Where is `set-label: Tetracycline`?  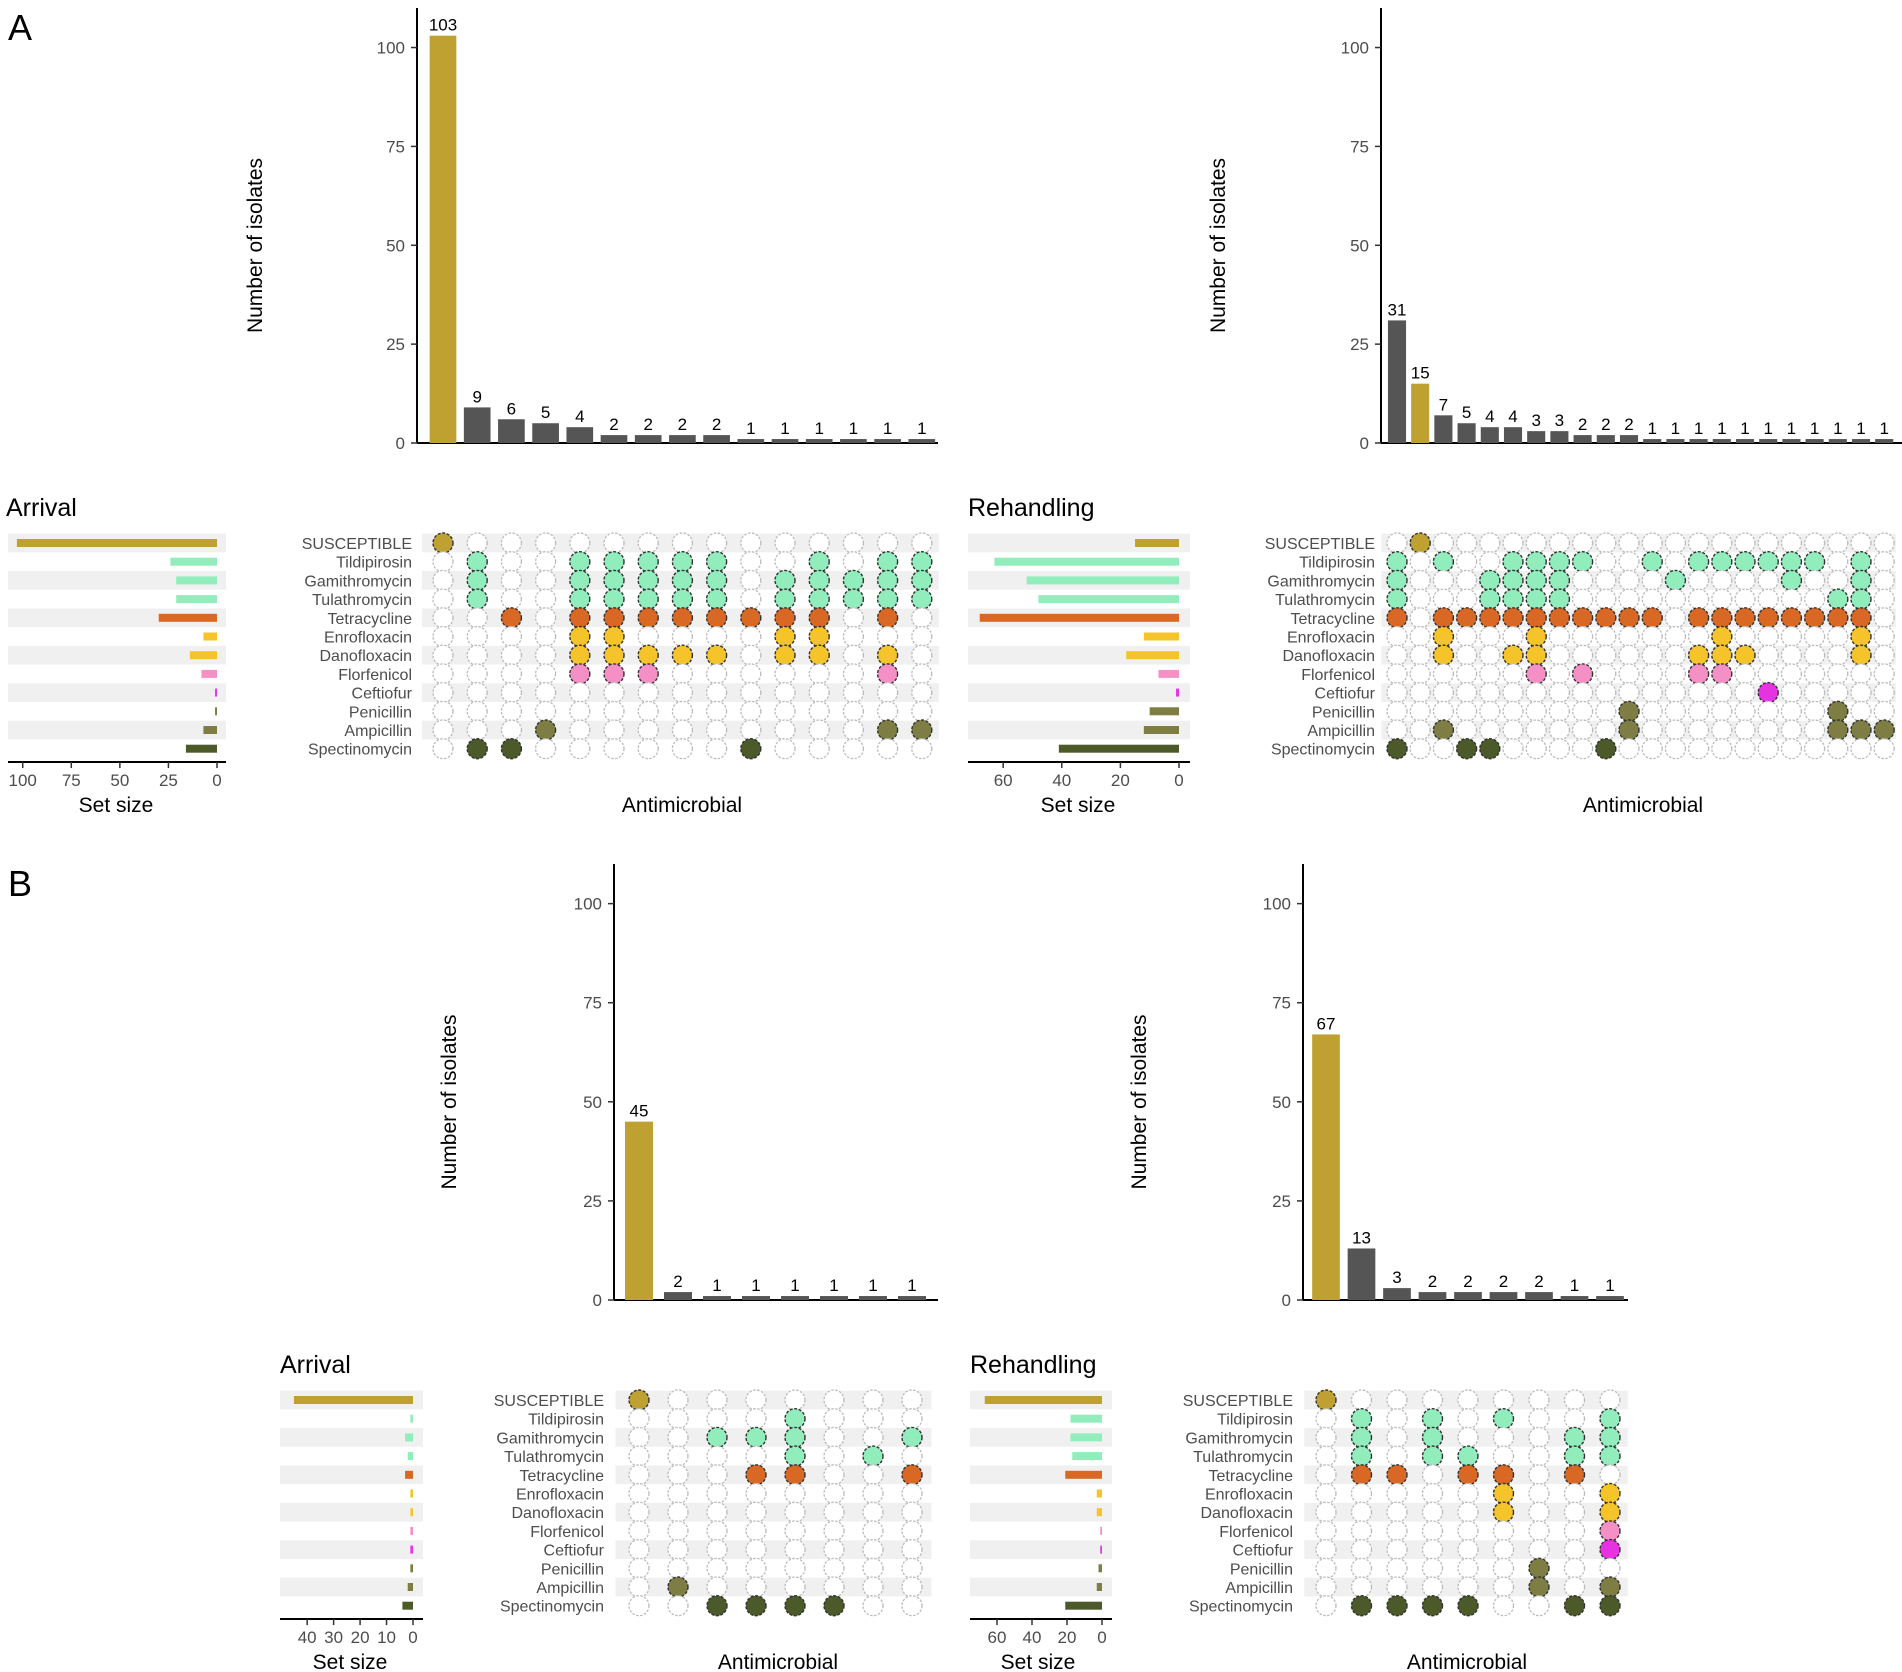
set-label: Tetracycline is located at coordinates (562, 1476).